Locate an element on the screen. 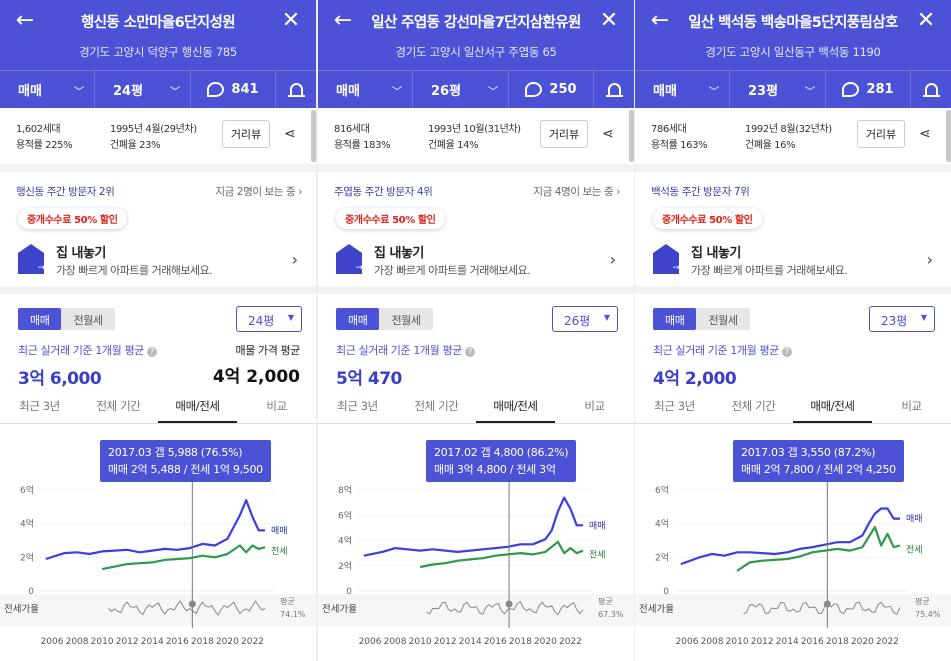  y-tick-label: 0 is located at coordinates (31, 592).